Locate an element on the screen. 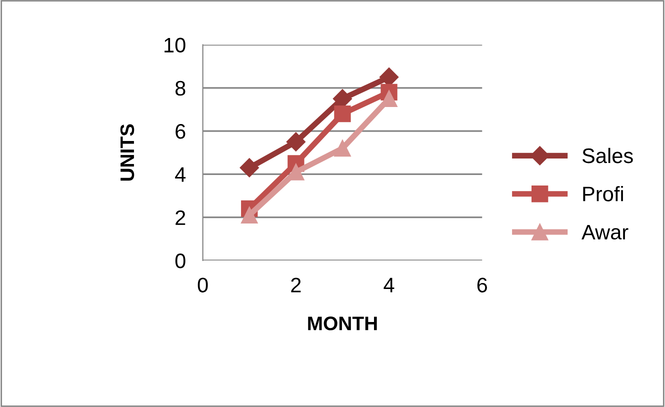  y-tick-label: 0 is located at coordinates (180, 260).